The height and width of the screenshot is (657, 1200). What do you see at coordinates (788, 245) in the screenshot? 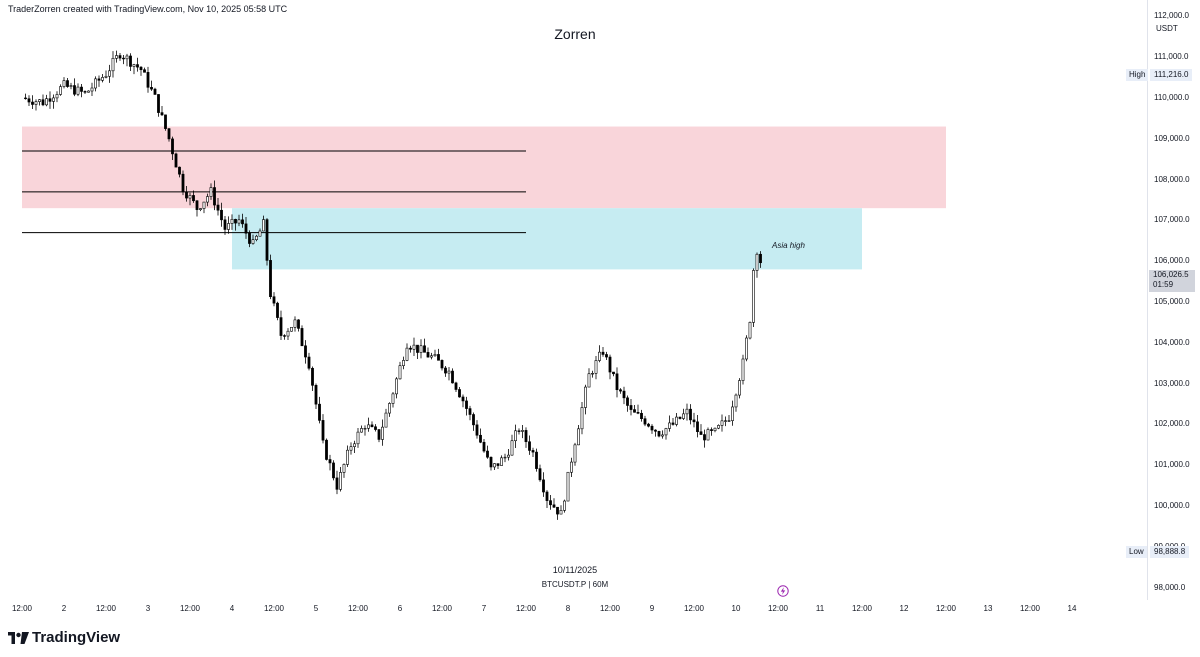
I see `asia-high-annotation: Asia high` at bounding box center [788, 245].